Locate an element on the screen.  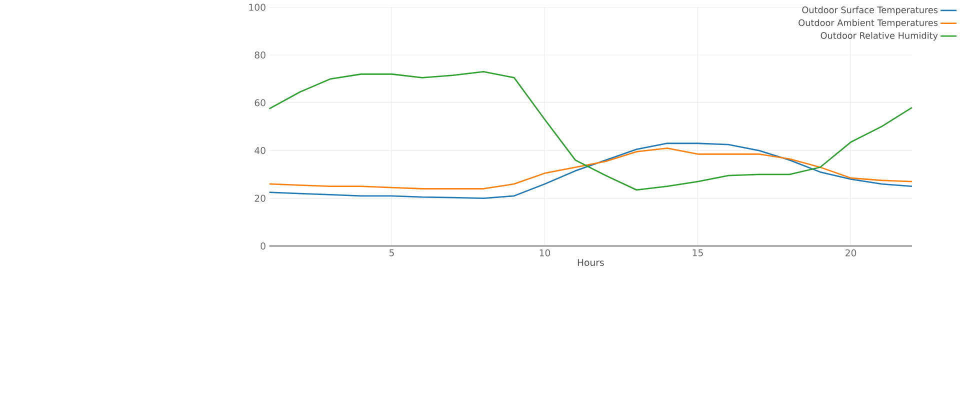
line-series is located at coordinates (590, 170).